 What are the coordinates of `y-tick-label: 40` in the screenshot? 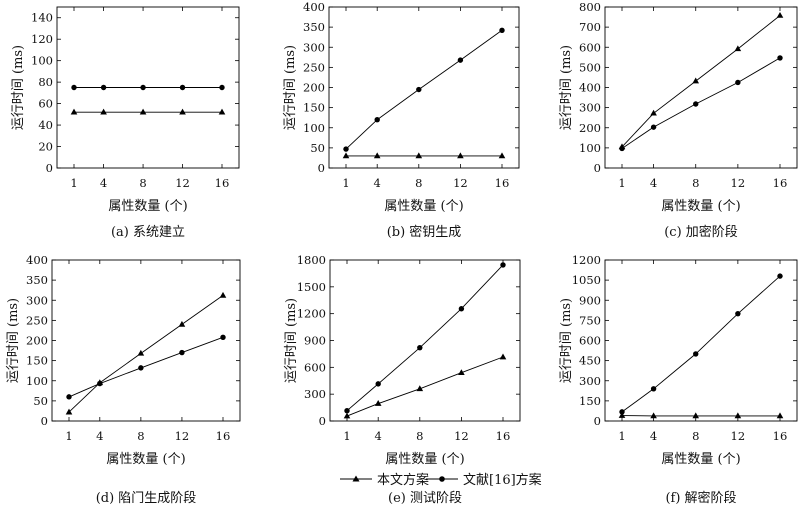 It's located at (45, 125).